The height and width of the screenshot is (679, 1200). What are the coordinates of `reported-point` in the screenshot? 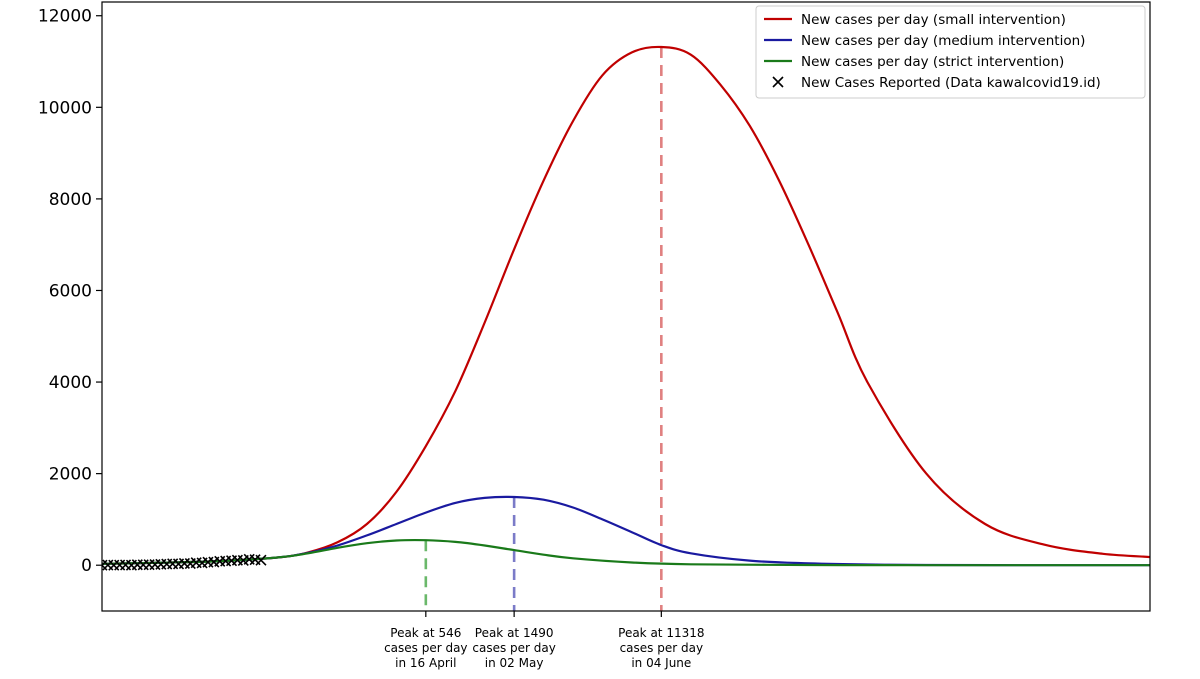 It's located at (261, 560).